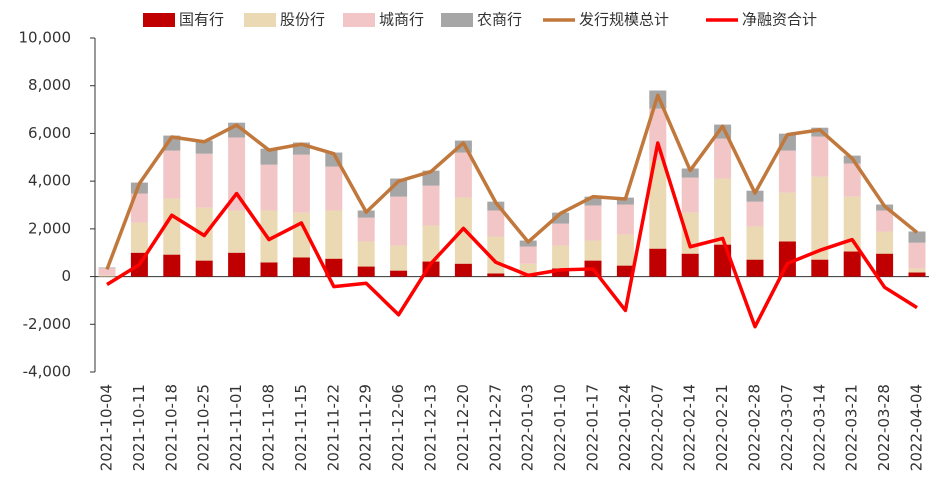  What do you see at coordinates (560, 427) in the screenshot?
I see `x-tick-label: 2022-01-10` at bounding box center [560, 427].